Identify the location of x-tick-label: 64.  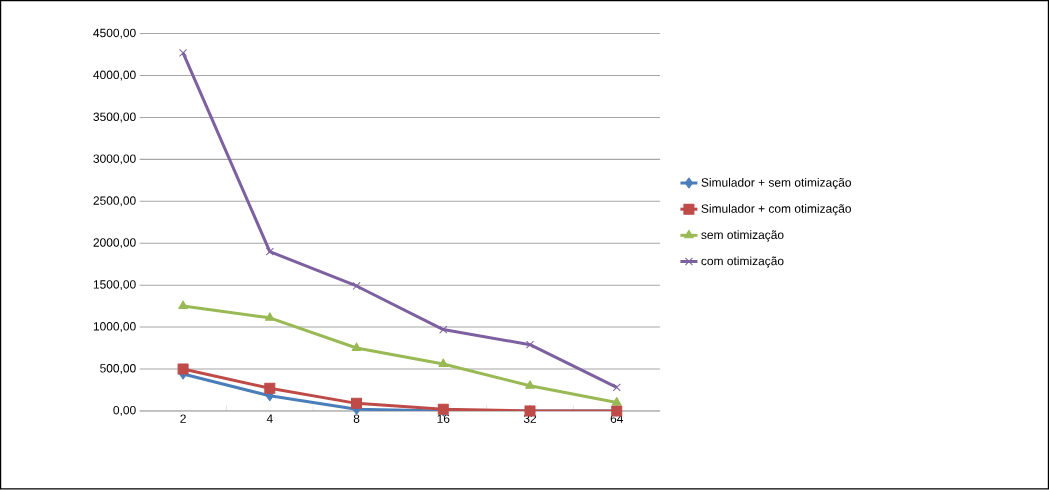
(617, 419).